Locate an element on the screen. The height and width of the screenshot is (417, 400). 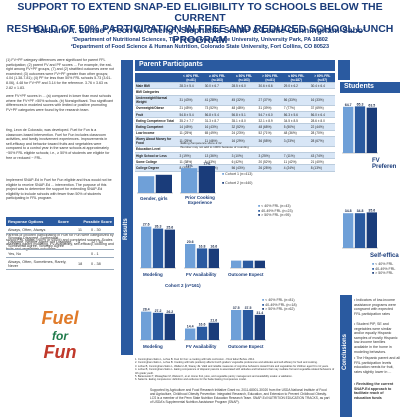
chart-data-label: 20.6 is located at coordinates (190, 242).